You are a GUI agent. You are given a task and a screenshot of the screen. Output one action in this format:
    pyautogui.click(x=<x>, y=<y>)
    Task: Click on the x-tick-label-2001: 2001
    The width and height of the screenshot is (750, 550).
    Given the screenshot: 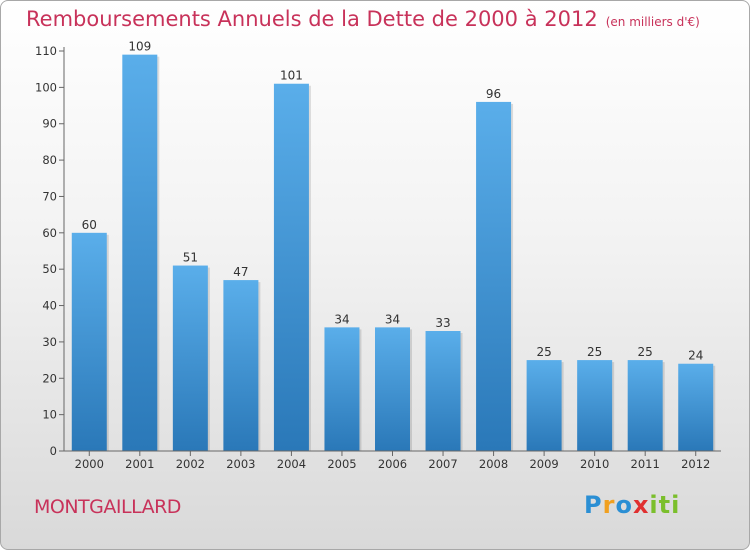 What is the action you would take?
    pyautogui.click(x=139, y=464)
    